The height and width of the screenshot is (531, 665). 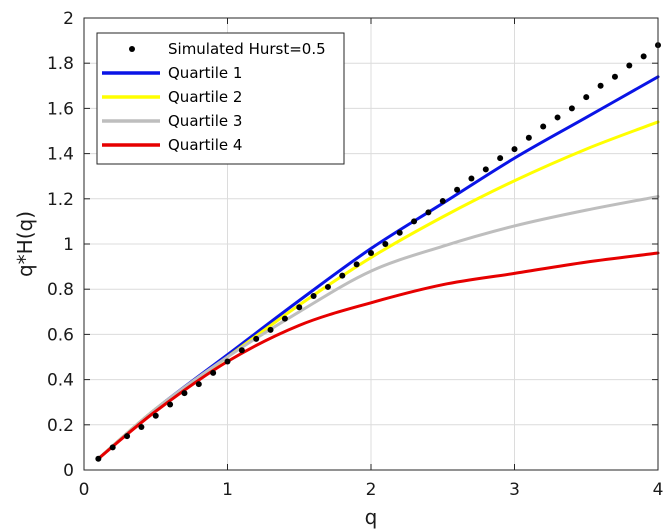 What do you see at coordinates (60, 109) in the screenshot?
I see `y-tick-label: 1.6` at bounding box center [60, 109].